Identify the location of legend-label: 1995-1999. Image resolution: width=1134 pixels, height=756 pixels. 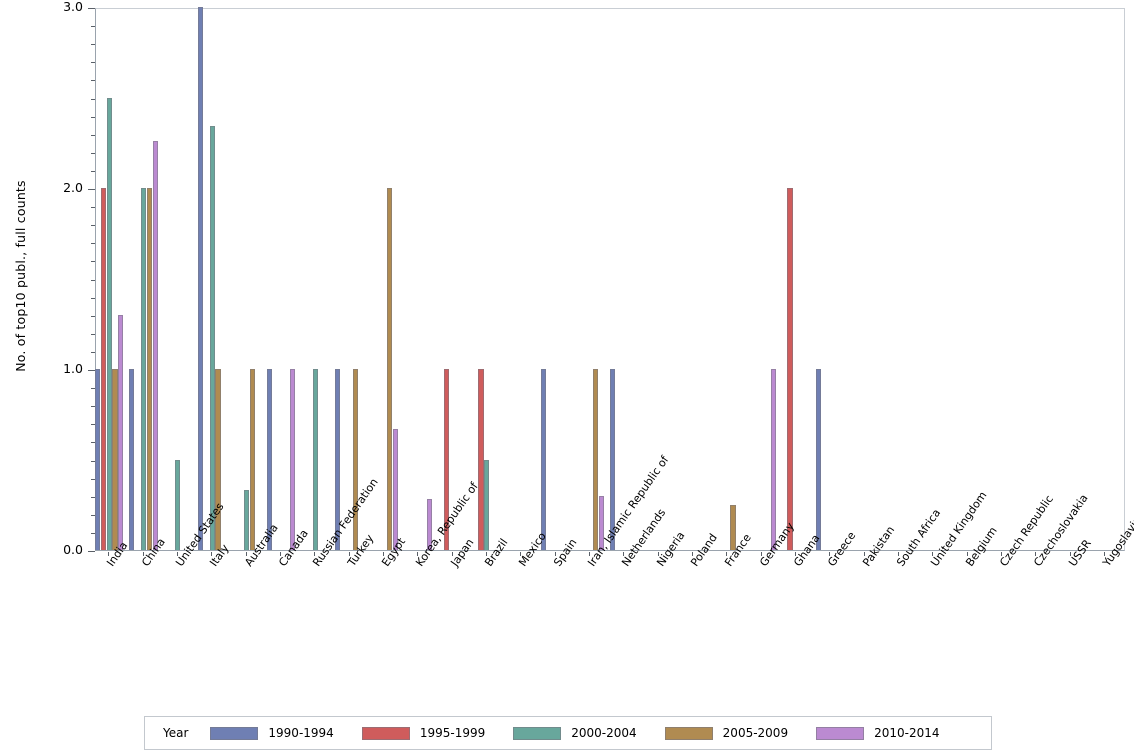
(452, 733).